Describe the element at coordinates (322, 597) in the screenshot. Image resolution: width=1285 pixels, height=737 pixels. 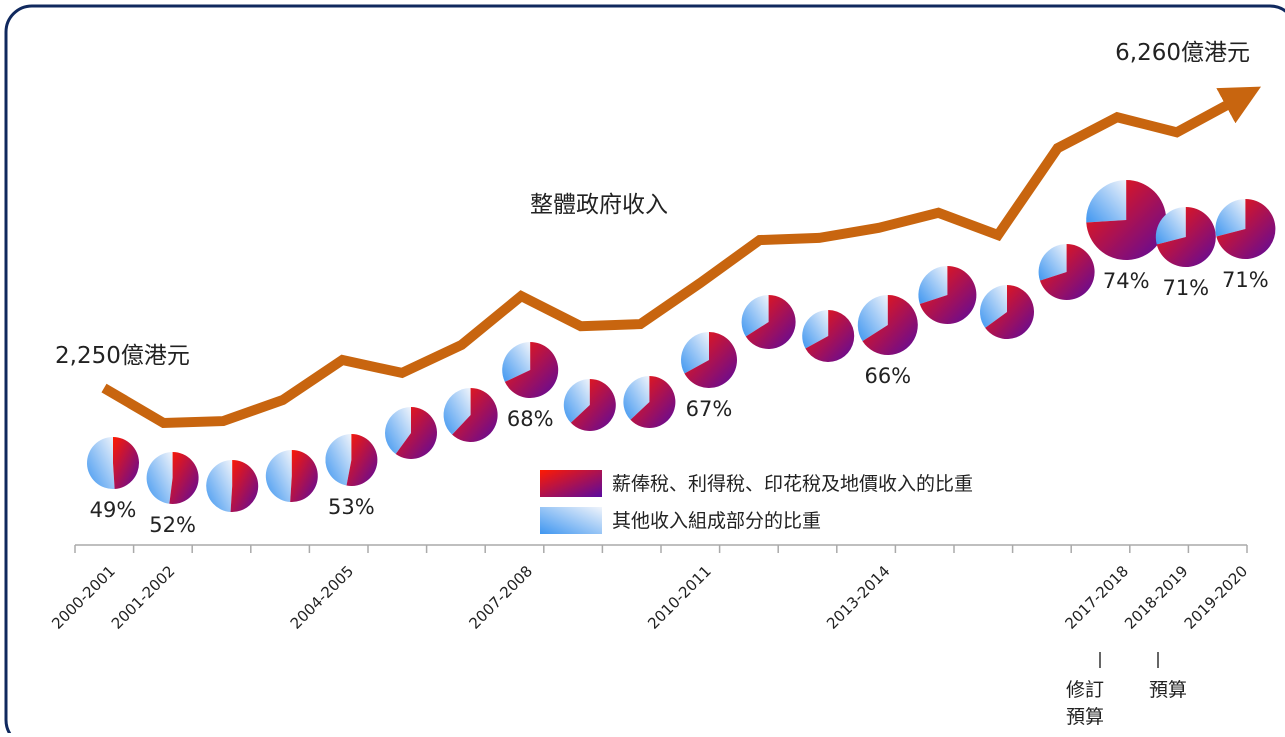
I see `x-tick-label: 2004-2005` at that location.